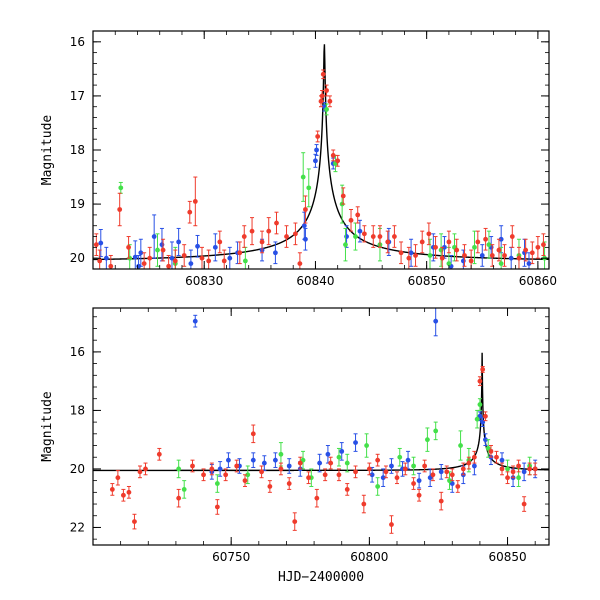 The height and width of the screenshot is (600, 600). Describe the element at coordinates (321, 577) in the screenshot. I see `x-axis-label: HJD−2400000` at that location.